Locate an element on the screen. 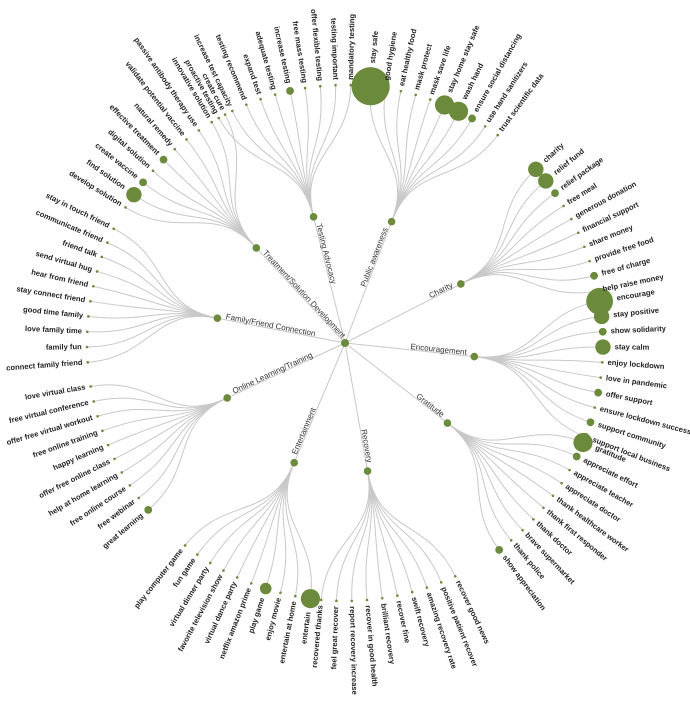 This screenshot has height=706, width=690. leaf-node-testing-recommend is located at coordinates (246, 104).